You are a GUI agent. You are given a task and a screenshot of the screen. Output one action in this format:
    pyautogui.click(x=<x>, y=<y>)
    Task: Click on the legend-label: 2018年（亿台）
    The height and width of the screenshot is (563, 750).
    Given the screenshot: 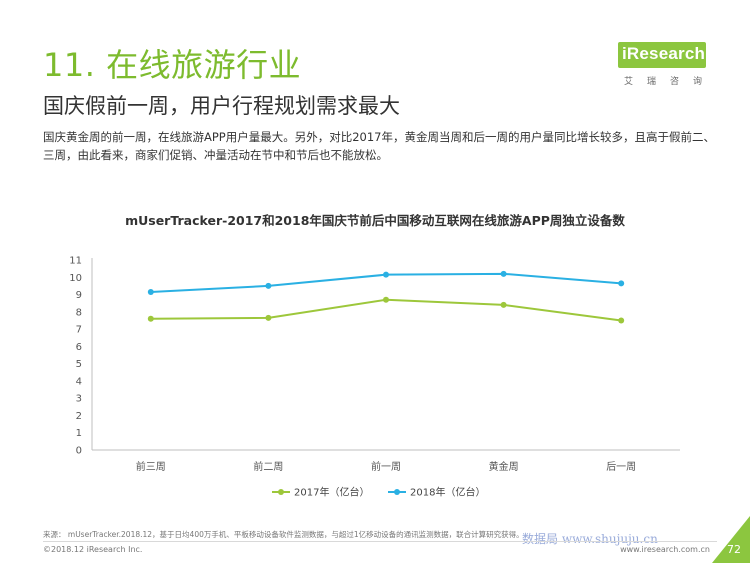 What is the action you would take?
    pyautogui.click(x=447, y=492)
    